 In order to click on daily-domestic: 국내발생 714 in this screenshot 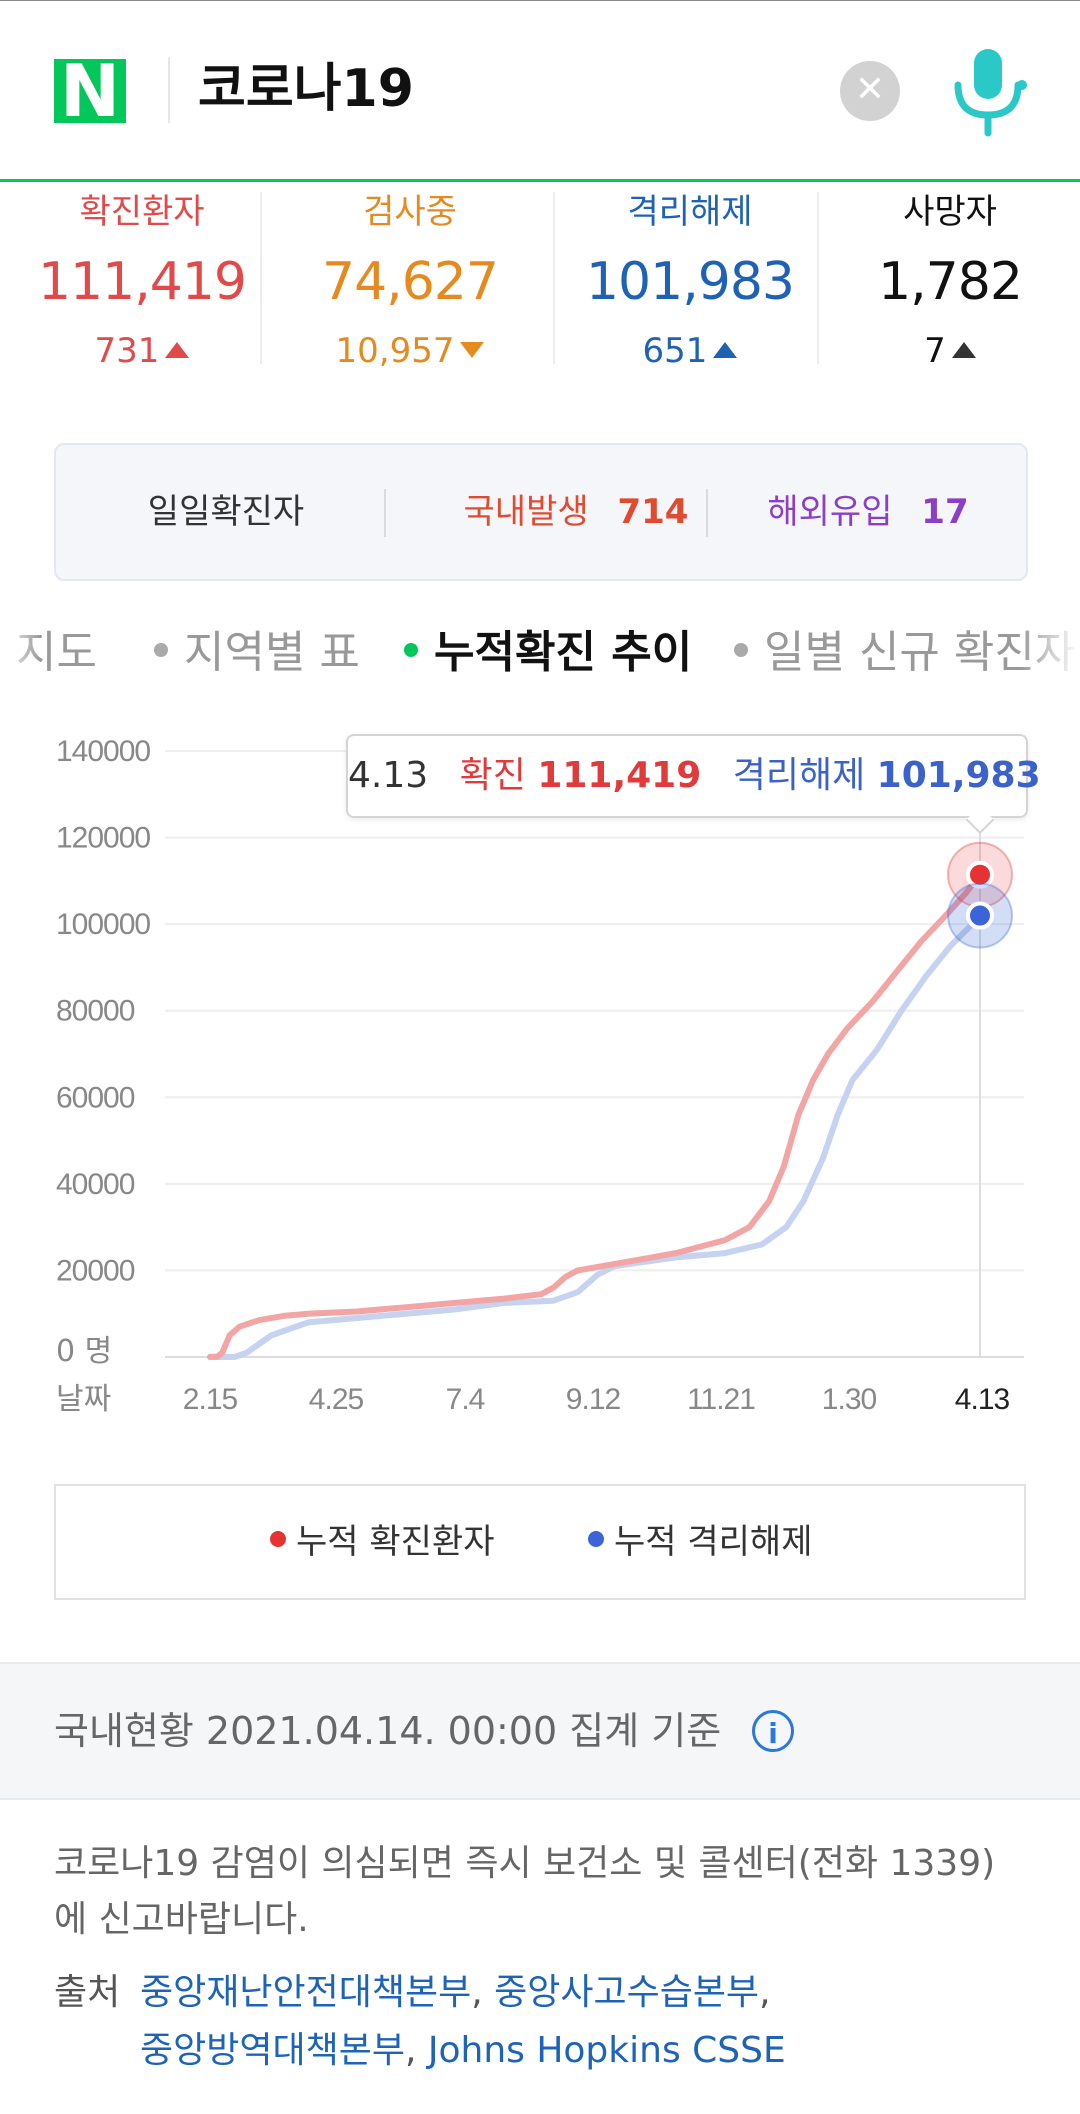, I will do `click(576, 512)`.